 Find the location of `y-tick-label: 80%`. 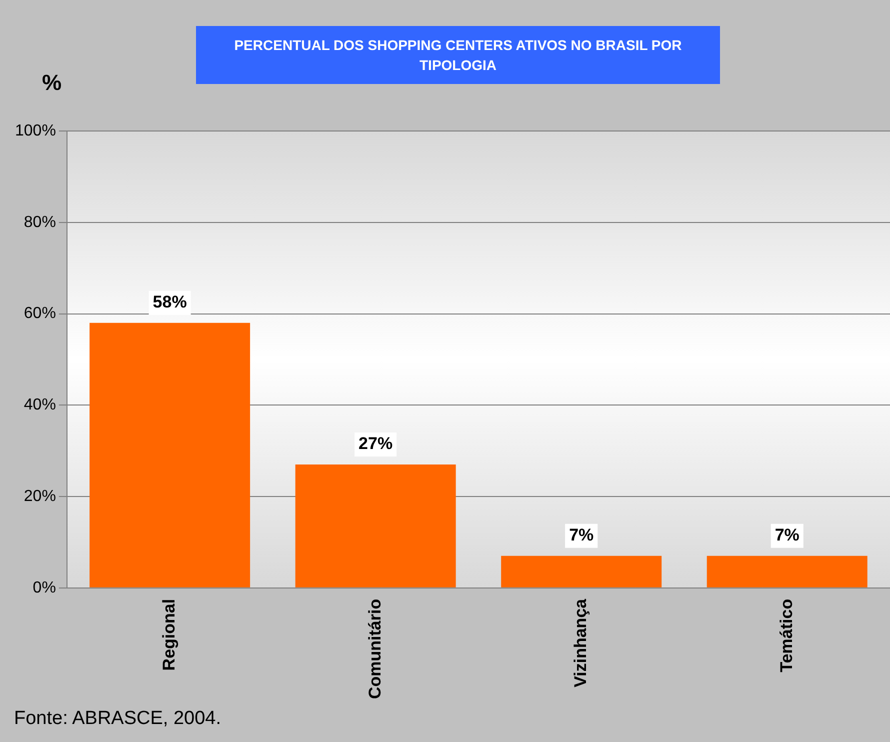

y-tick-label: 80% is located at coordinates (40, 222).